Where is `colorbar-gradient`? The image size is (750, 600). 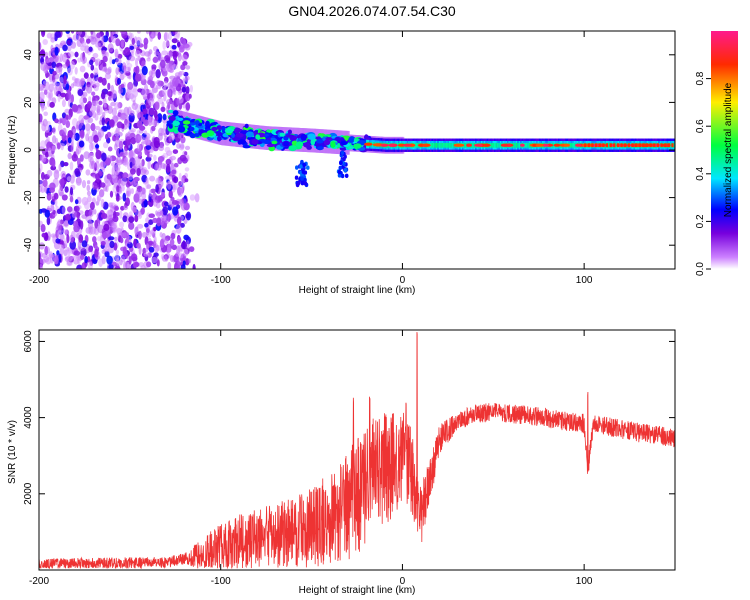
colorbar-gradient is located at coordinates (724, 150).